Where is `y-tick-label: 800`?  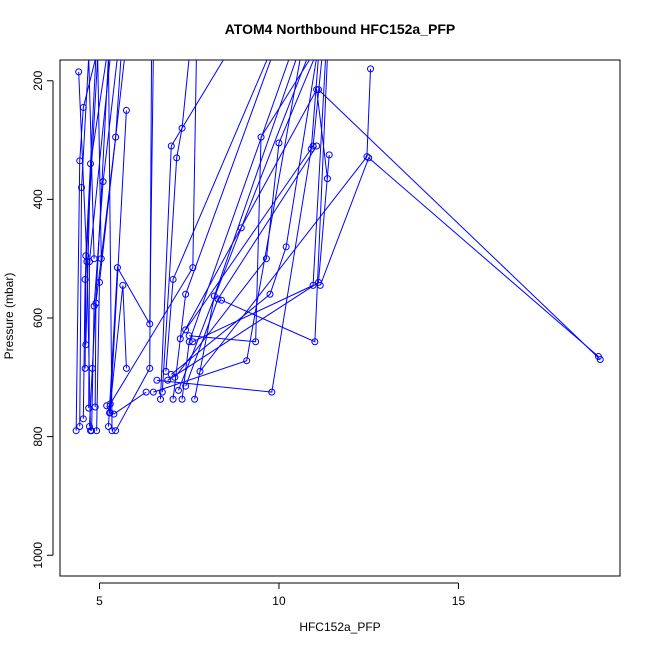
y-tick-label: 800 is located at coordinates (38, 436).